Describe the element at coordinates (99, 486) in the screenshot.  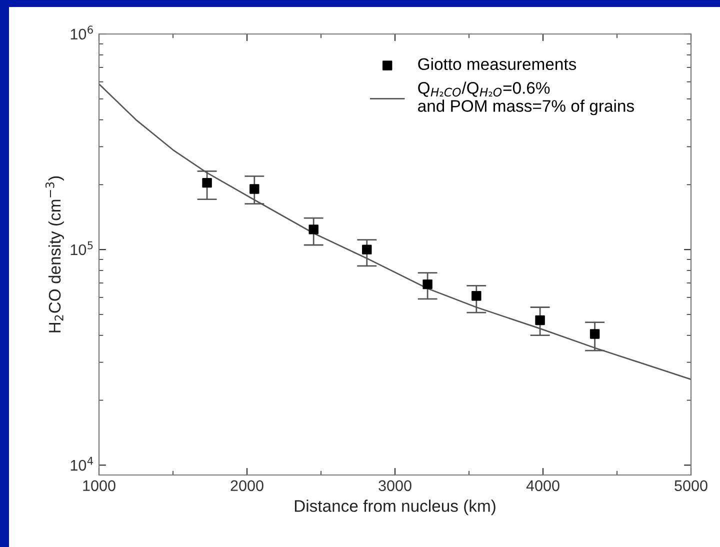
I see `x-tick-label: 1000` at that location.